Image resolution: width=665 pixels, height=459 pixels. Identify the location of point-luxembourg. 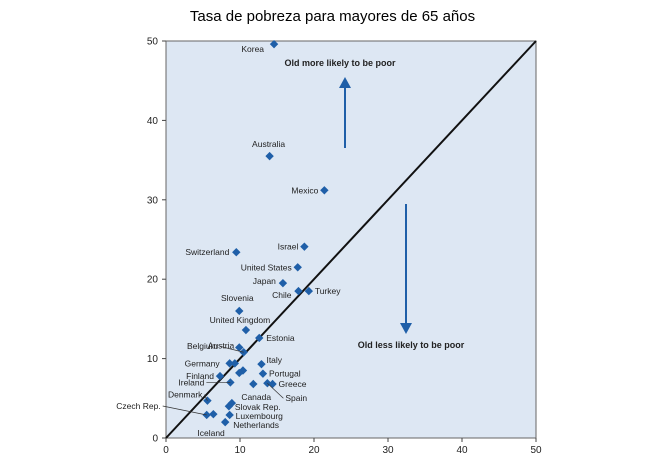
(229, 415).